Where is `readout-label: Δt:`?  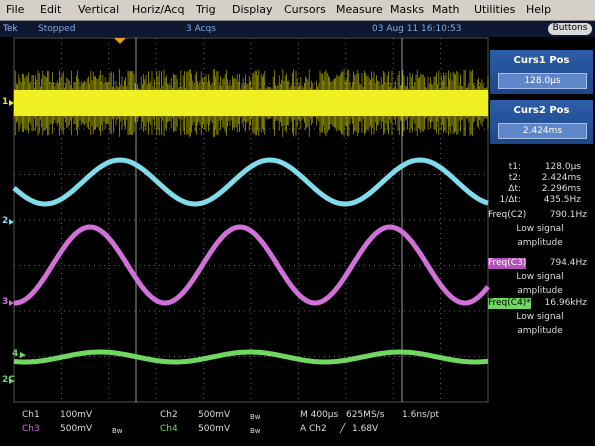
readout-label: Δt: is located at coordinates (514, 189).